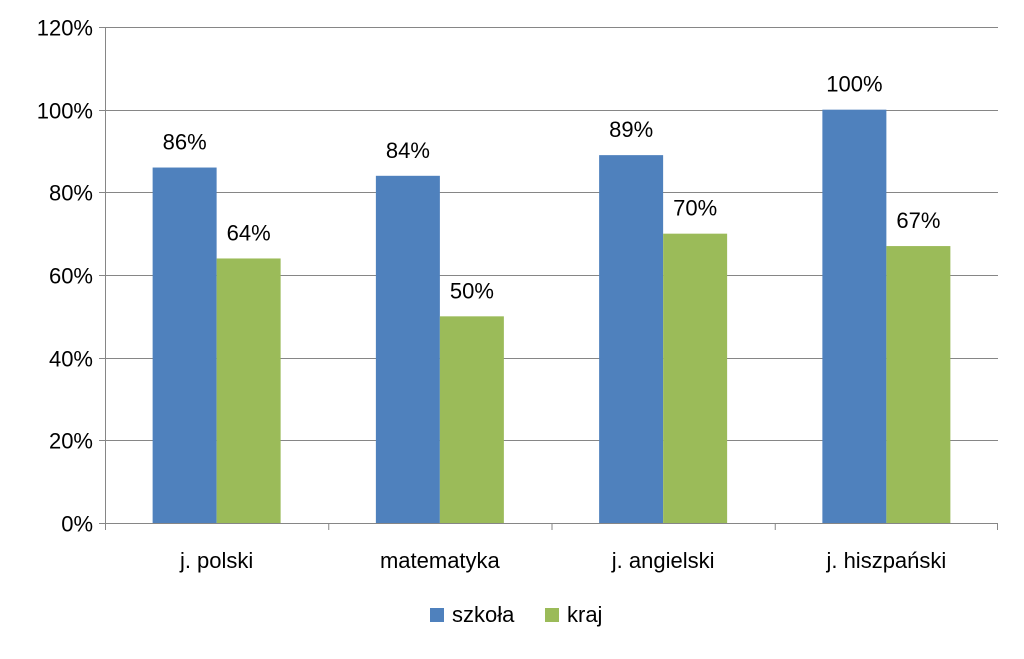  What do you see at coordinates (584, 614) in the screenshot?
I see `legend-label: kraj` at bounding box center [584, 614].